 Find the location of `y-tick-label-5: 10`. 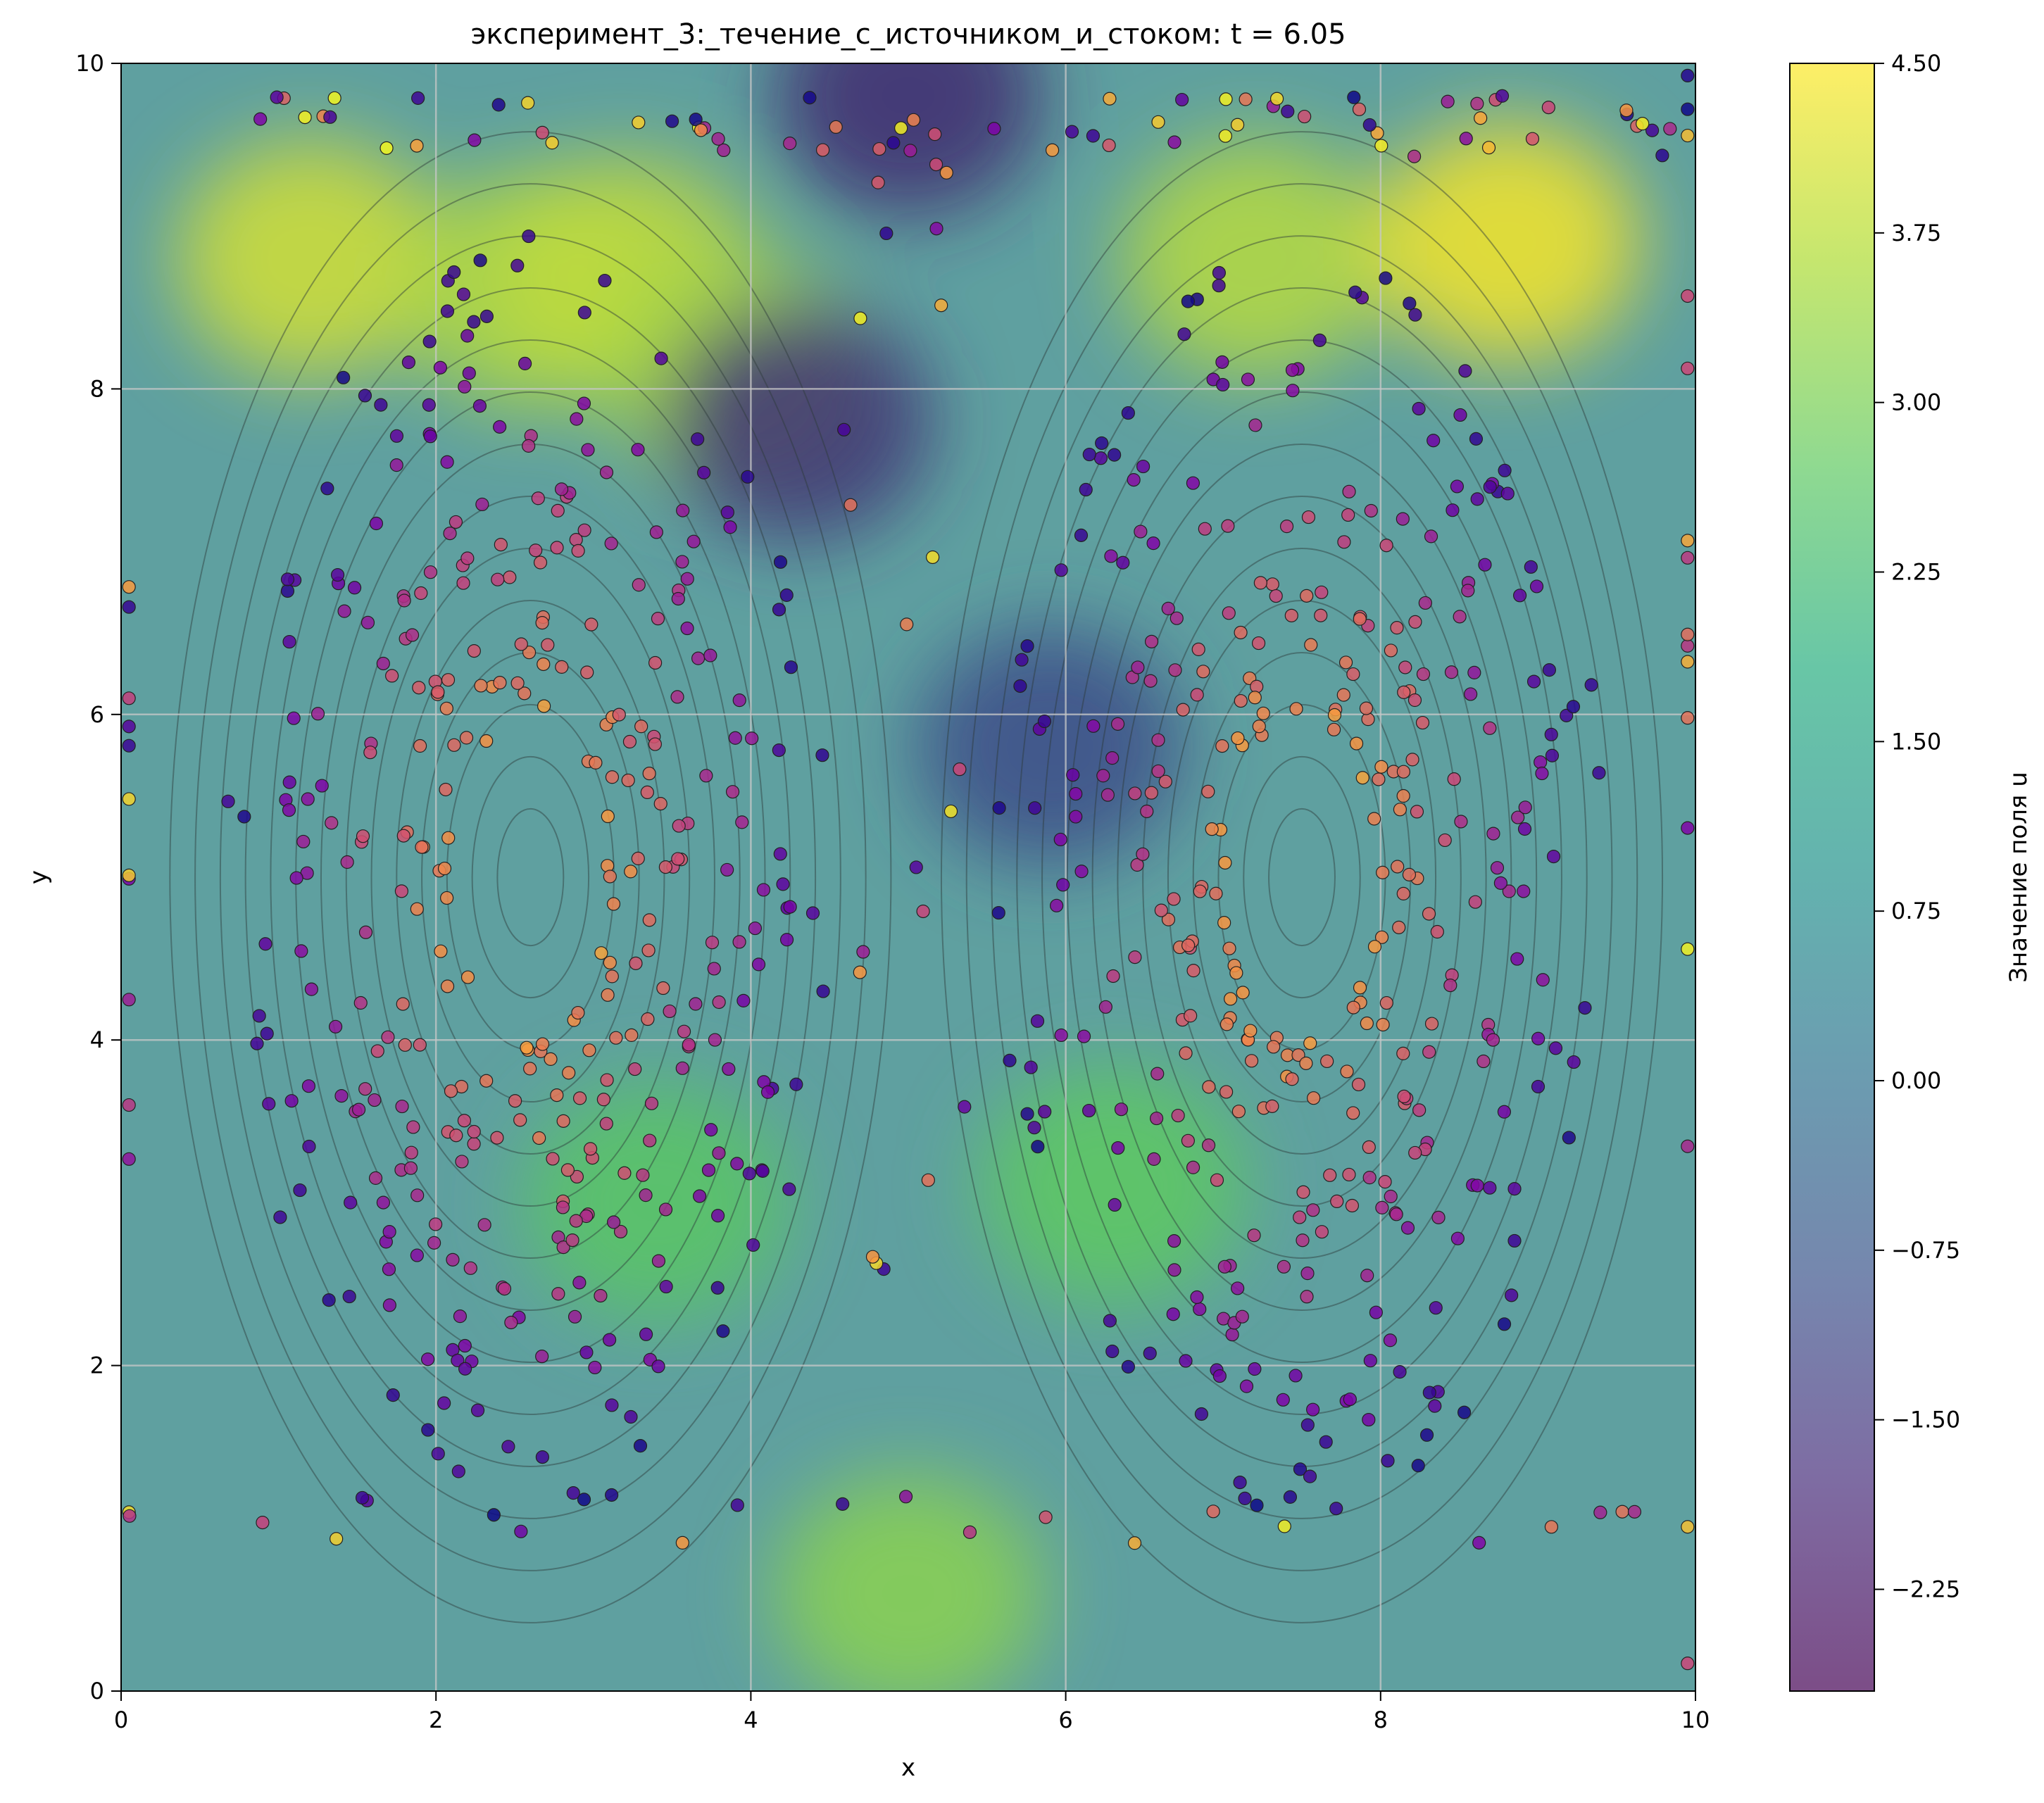

y-tick-label-5: 10 is located at coordinates (90, 63).